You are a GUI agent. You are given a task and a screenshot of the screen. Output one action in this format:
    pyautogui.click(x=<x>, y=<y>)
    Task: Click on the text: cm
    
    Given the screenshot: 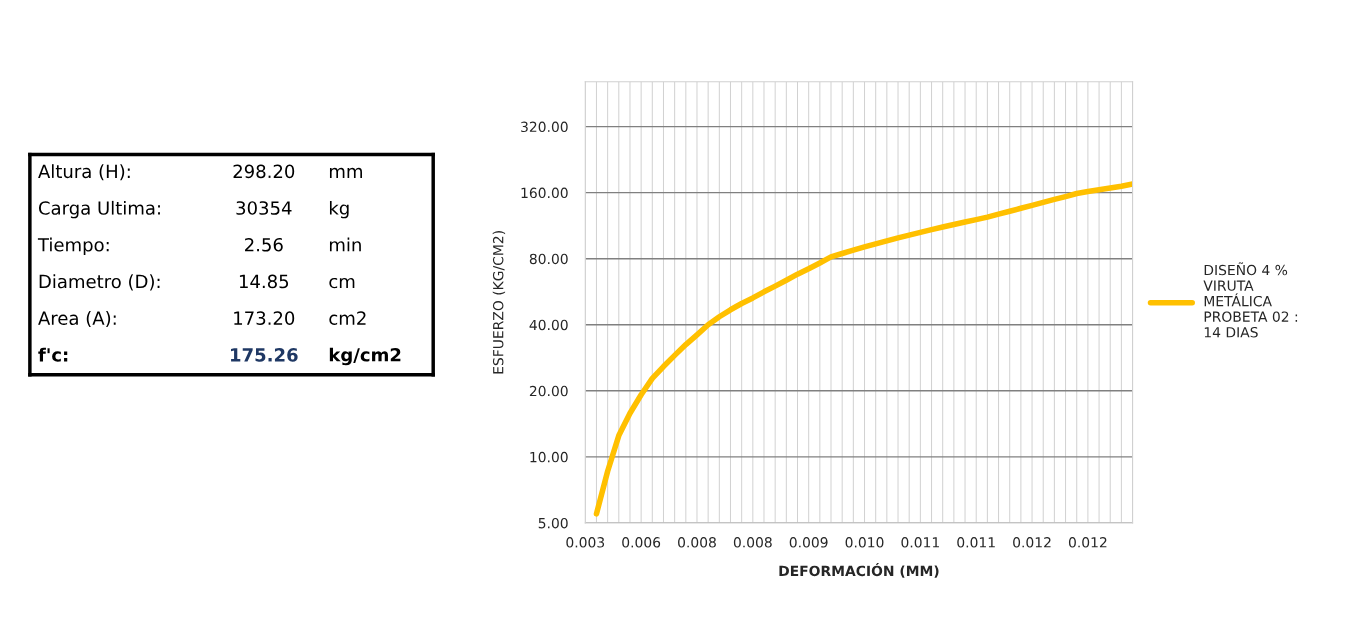 What is the action you would take?
    pyautogui.click(x=342, y=283)
    